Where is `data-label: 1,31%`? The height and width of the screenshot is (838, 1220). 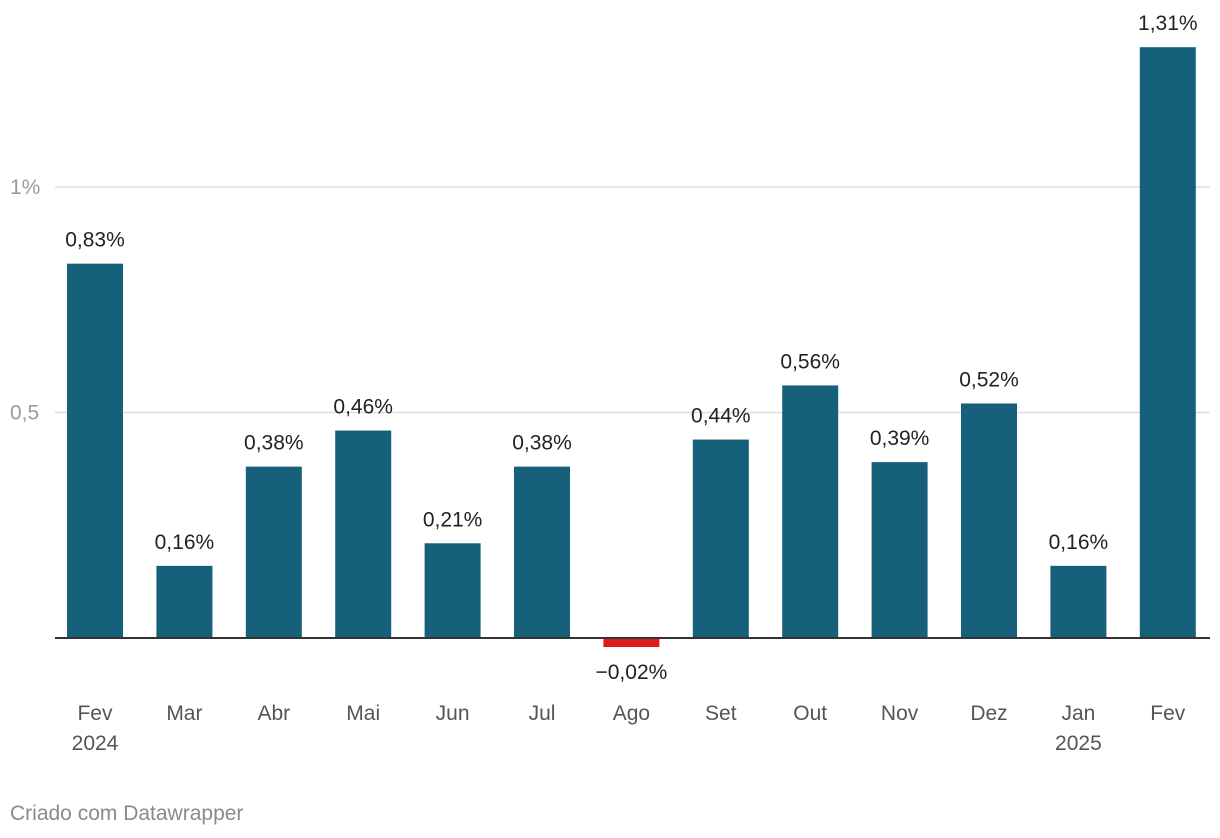 data-label: 1,31% is located at coordinates (1168, 23).